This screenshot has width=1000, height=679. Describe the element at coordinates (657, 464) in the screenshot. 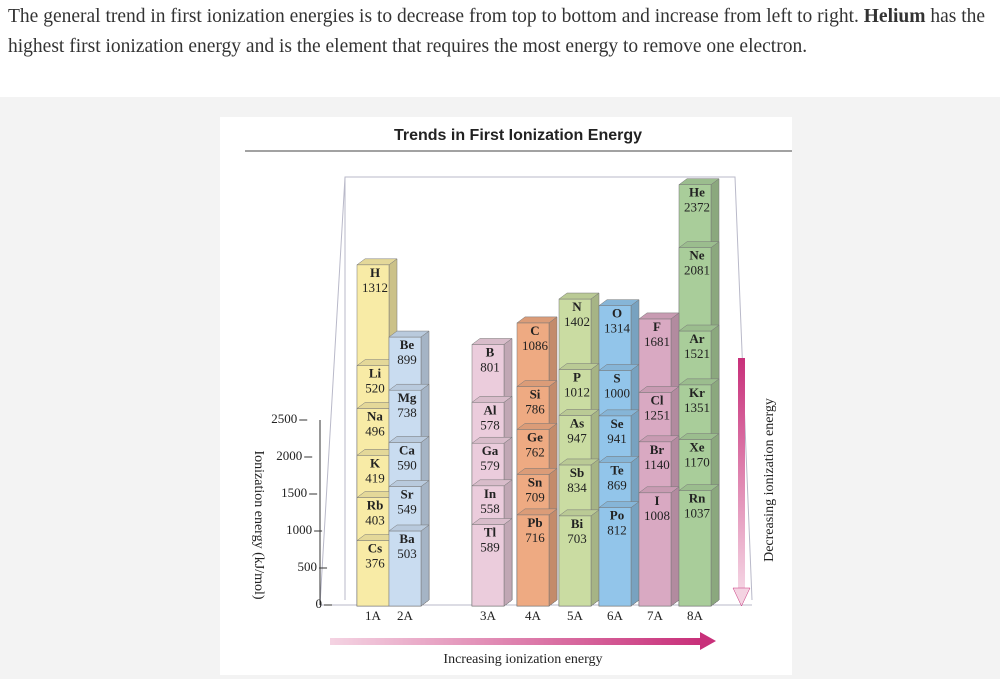

I see `element-value: 1140` at that location.